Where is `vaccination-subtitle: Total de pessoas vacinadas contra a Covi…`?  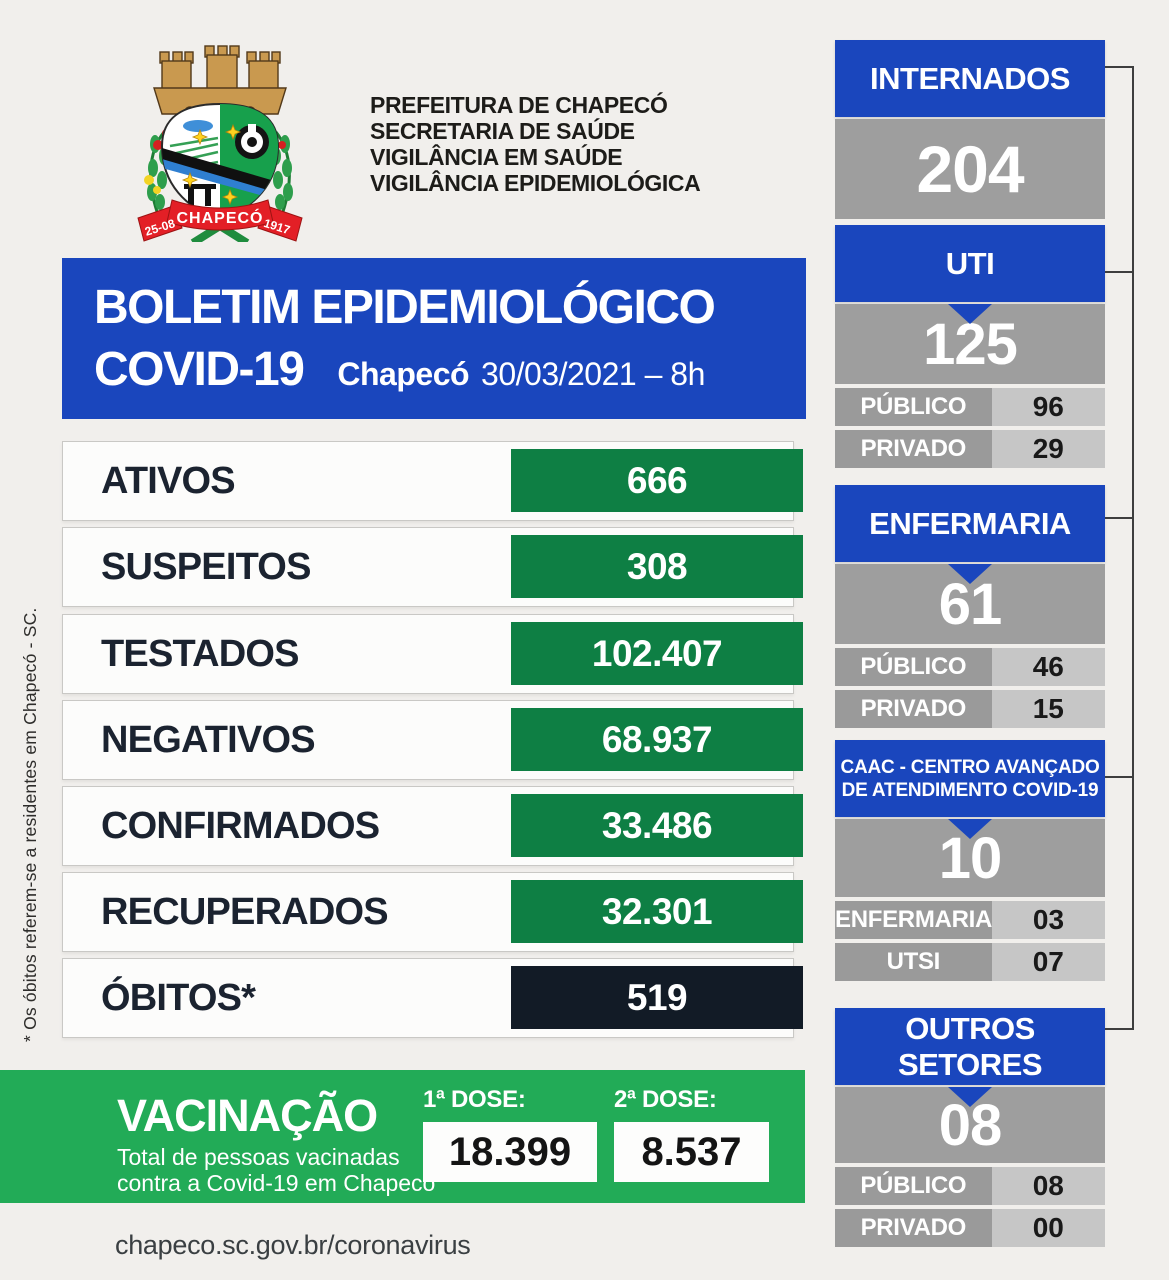
vaccination-subtitle: Total de pessoas vacinadas contra a Covi… is located at coordinates (276, 1170).